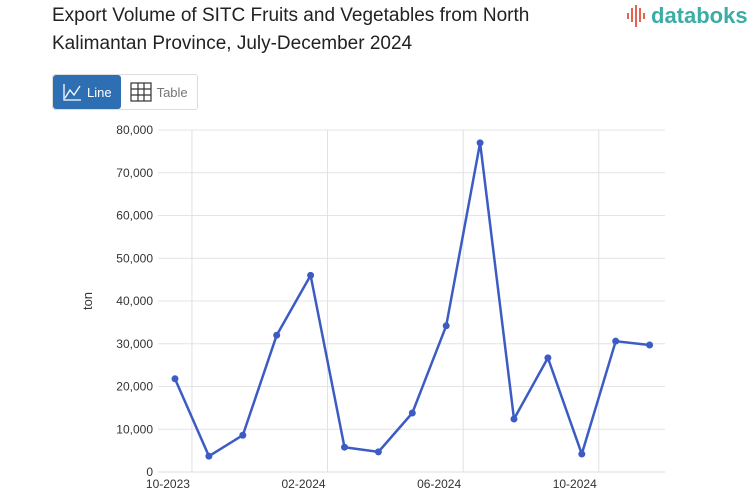 The height and width of the screenshot is (498, 753). I want to click on y-tick-label: 60,000, so click(134, 216).